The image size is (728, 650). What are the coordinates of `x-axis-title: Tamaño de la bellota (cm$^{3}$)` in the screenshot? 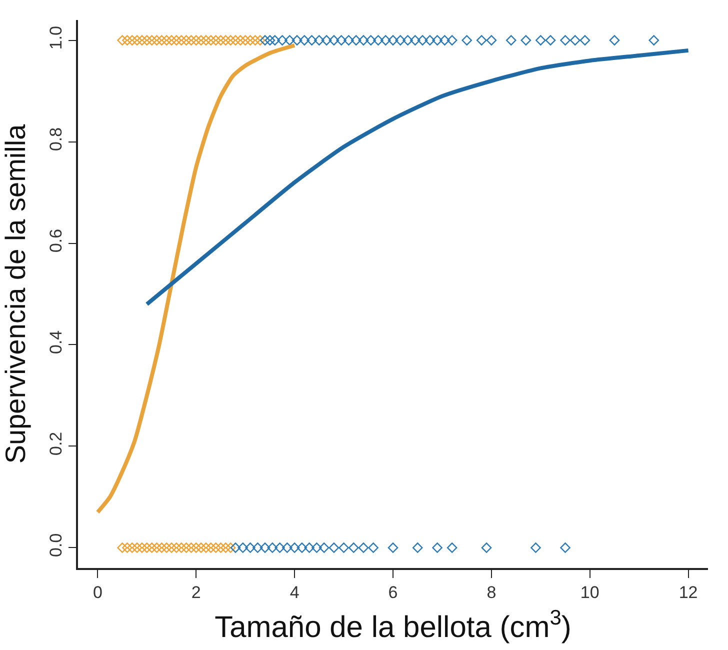 It's located at (393, 625).